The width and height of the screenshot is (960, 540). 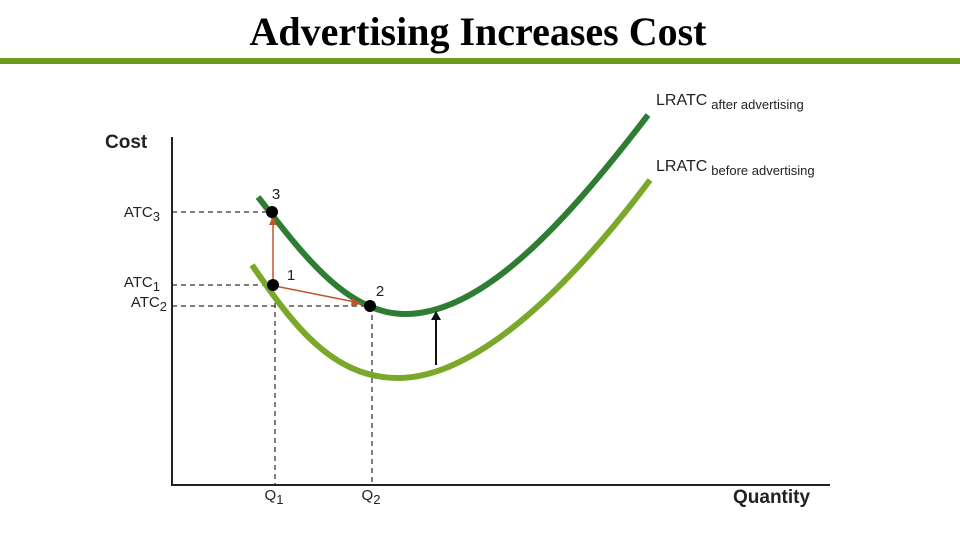 What do you see at coordinates (291, 275) in the screenshot?
I see `point-label: 1` at bounding box center [291, 275].